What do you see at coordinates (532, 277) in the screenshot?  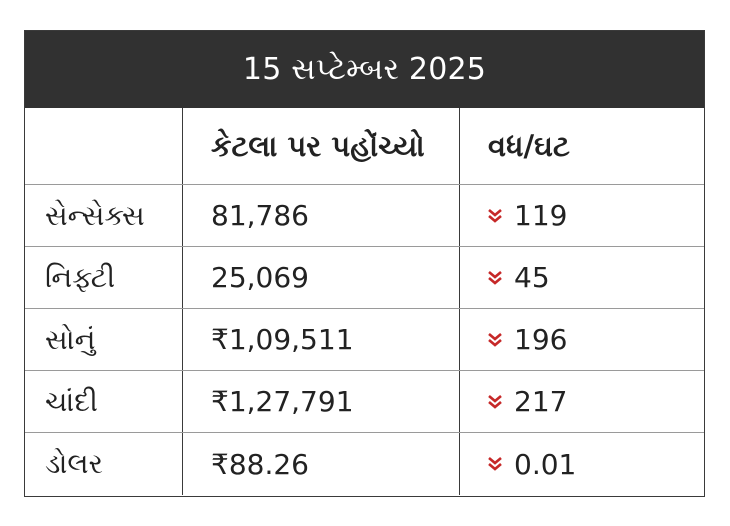 I see `row-change: 45` at bounding box center [532, 277].